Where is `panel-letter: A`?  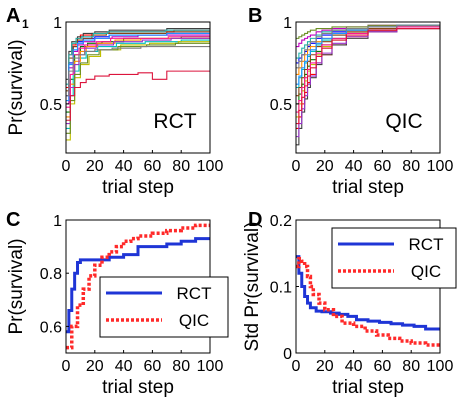
panel-letter: A is located at coordinates (13, 16).